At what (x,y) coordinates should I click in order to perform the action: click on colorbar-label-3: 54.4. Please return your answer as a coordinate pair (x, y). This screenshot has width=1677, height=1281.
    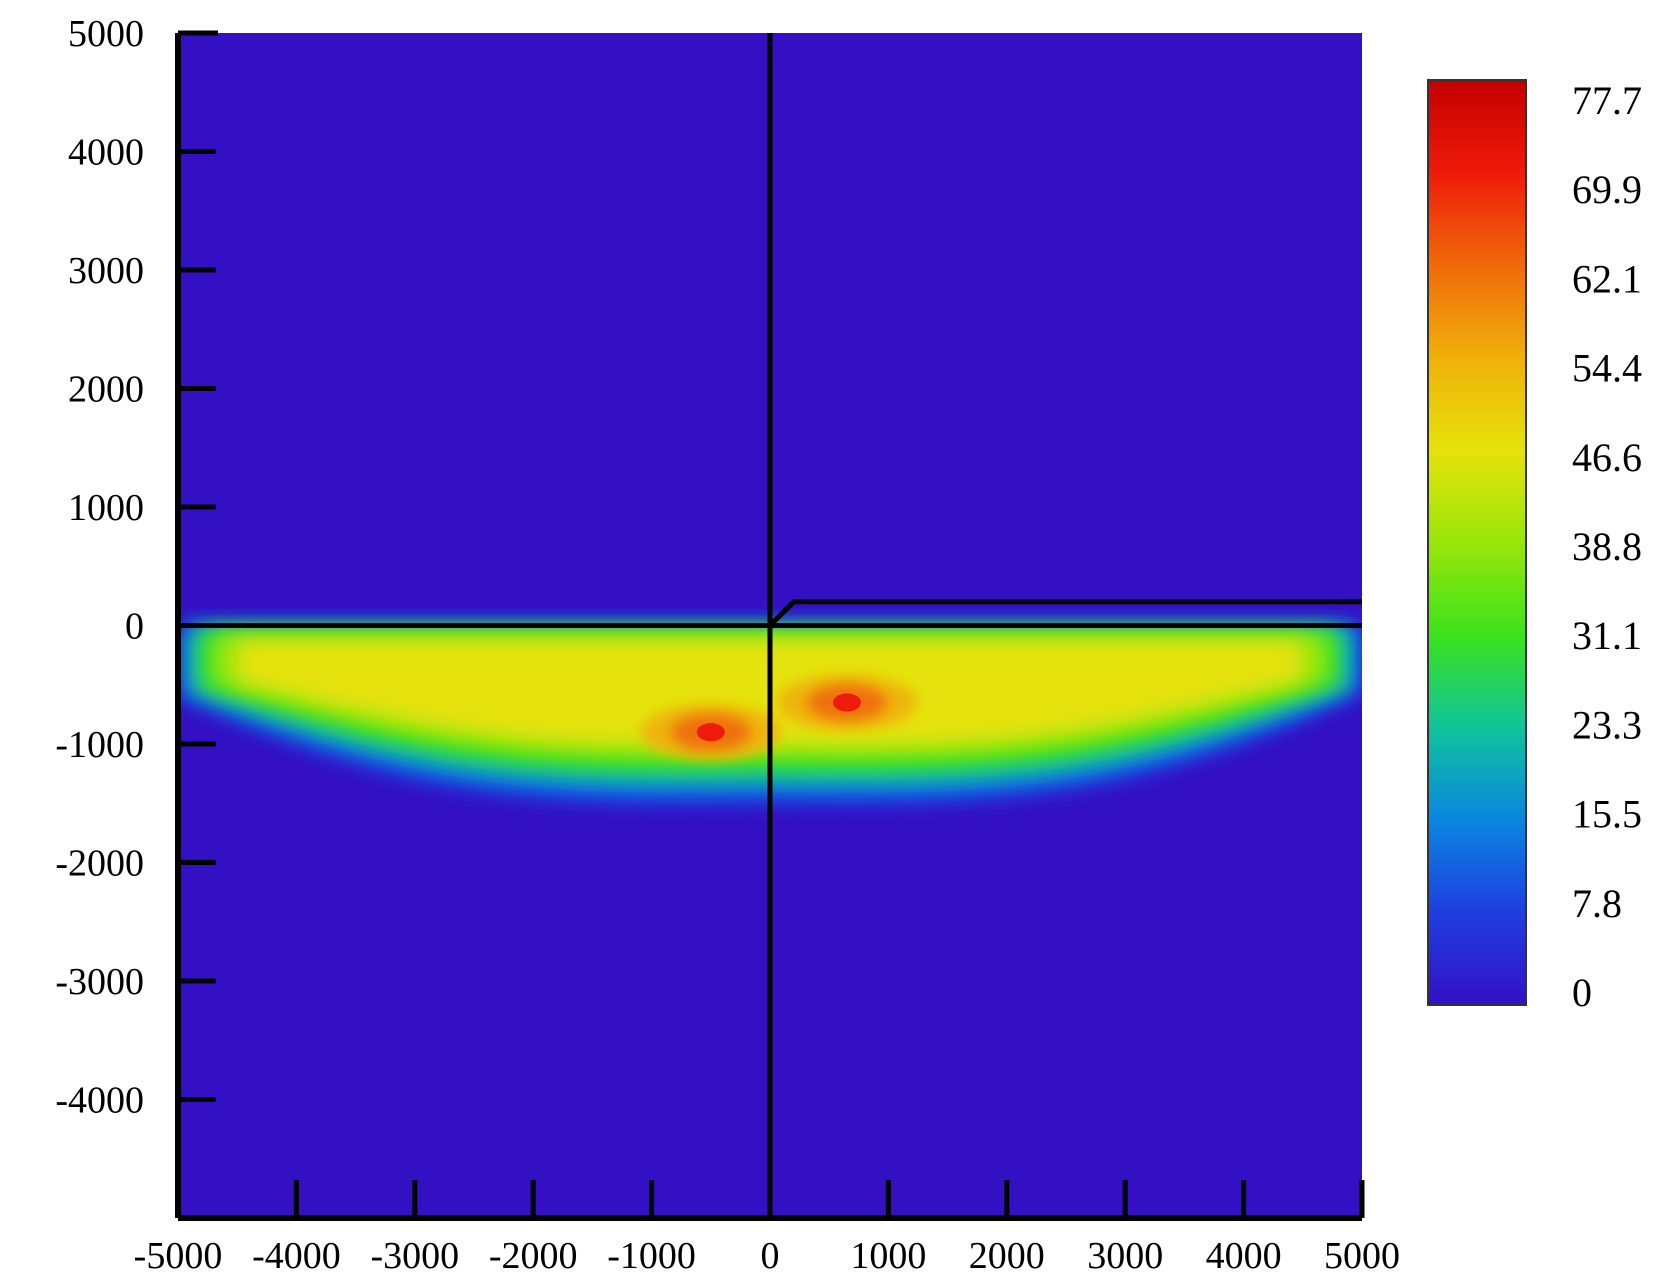
    Looking at the image, I should click on (1607, 368).